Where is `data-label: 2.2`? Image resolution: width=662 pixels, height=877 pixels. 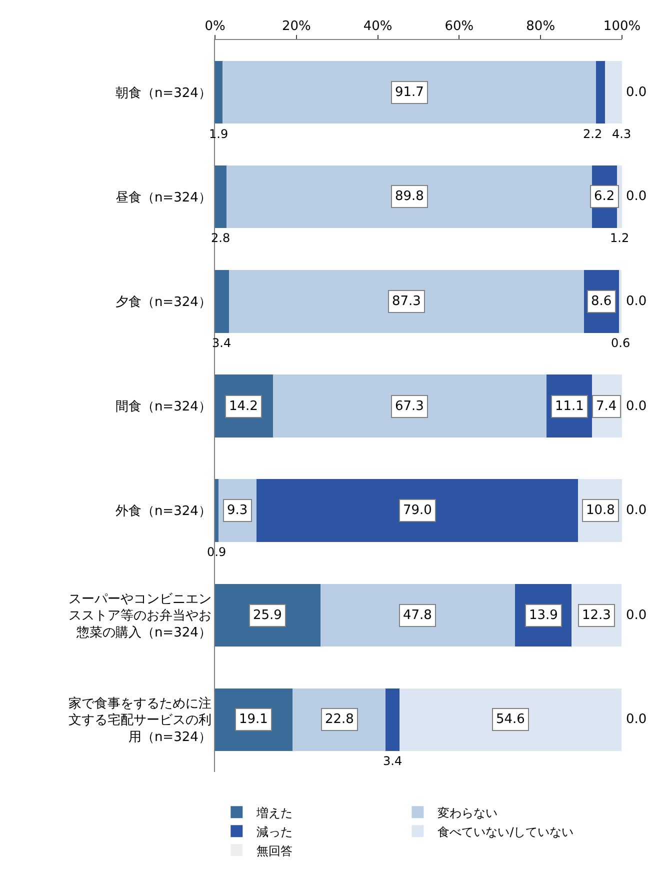 data-label: 2.2 is located at coordinates (592, 134).